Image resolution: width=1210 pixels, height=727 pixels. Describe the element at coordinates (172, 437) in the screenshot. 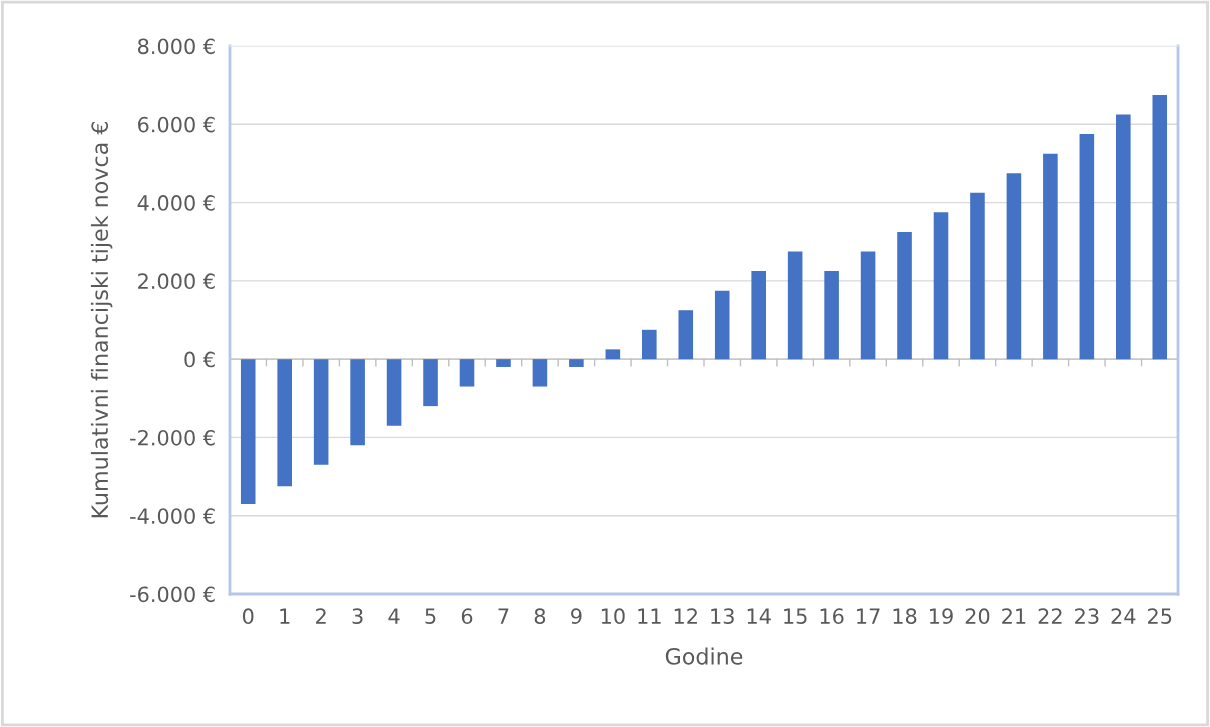

I see `y-tick-label: -2.000 €` at that location.